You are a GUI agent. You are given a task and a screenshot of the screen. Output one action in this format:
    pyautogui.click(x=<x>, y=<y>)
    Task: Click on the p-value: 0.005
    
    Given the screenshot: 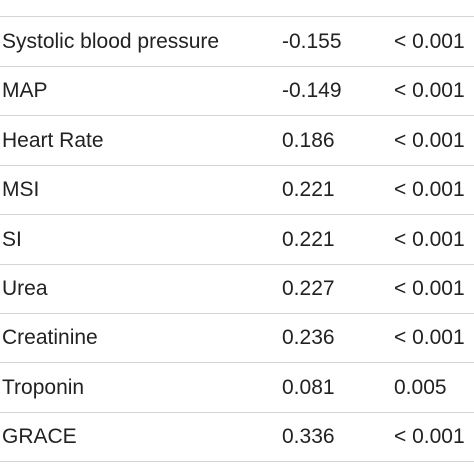 What is the action you would take?
    pyautogui.click(x=420, y=387)
    